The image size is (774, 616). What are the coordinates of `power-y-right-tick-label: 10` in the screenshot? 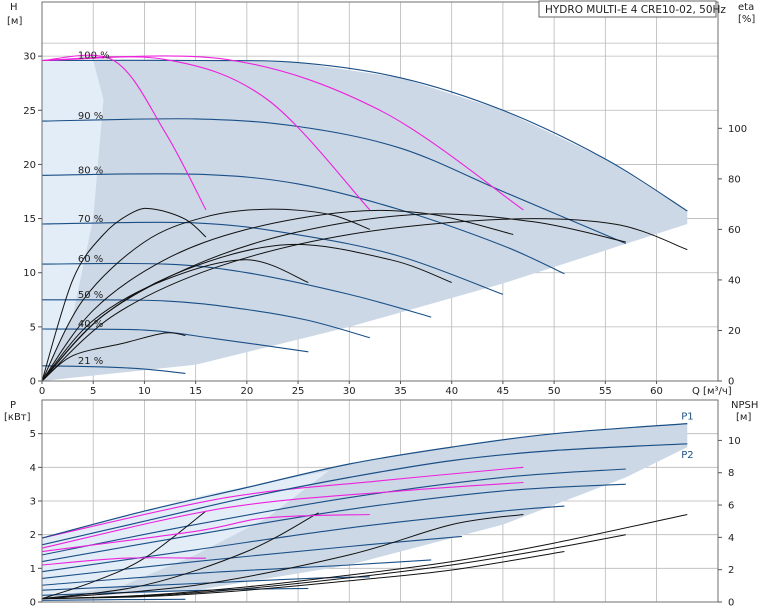 It's located at (734, 441).